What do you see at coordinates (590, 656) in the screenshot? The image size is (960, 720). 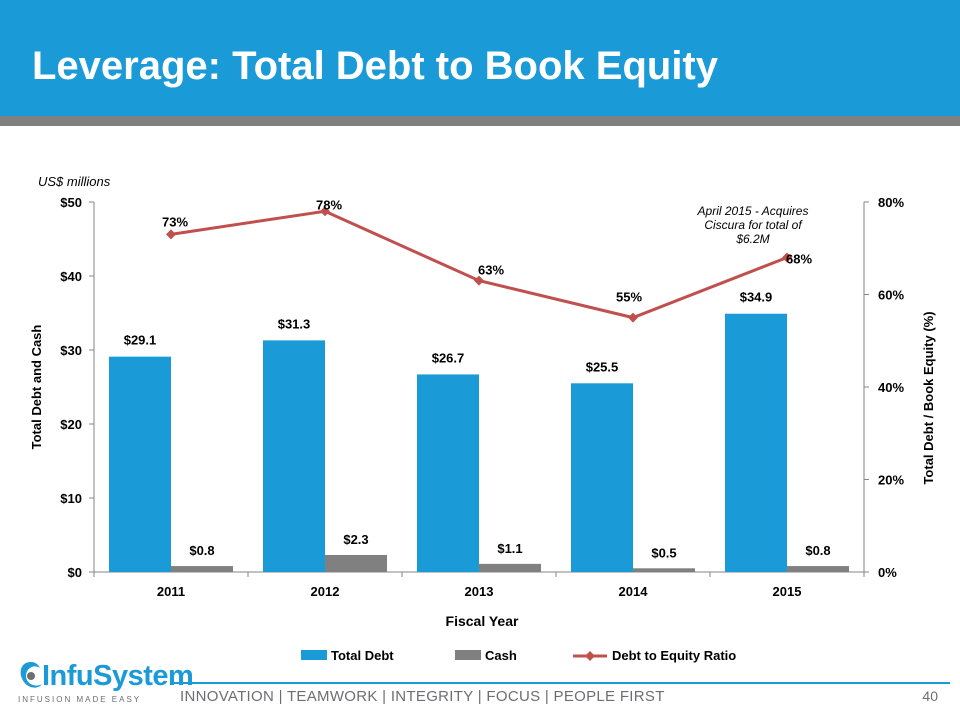 I see `legend-swatch-ratio-marker` at bounding box center [590, 656].